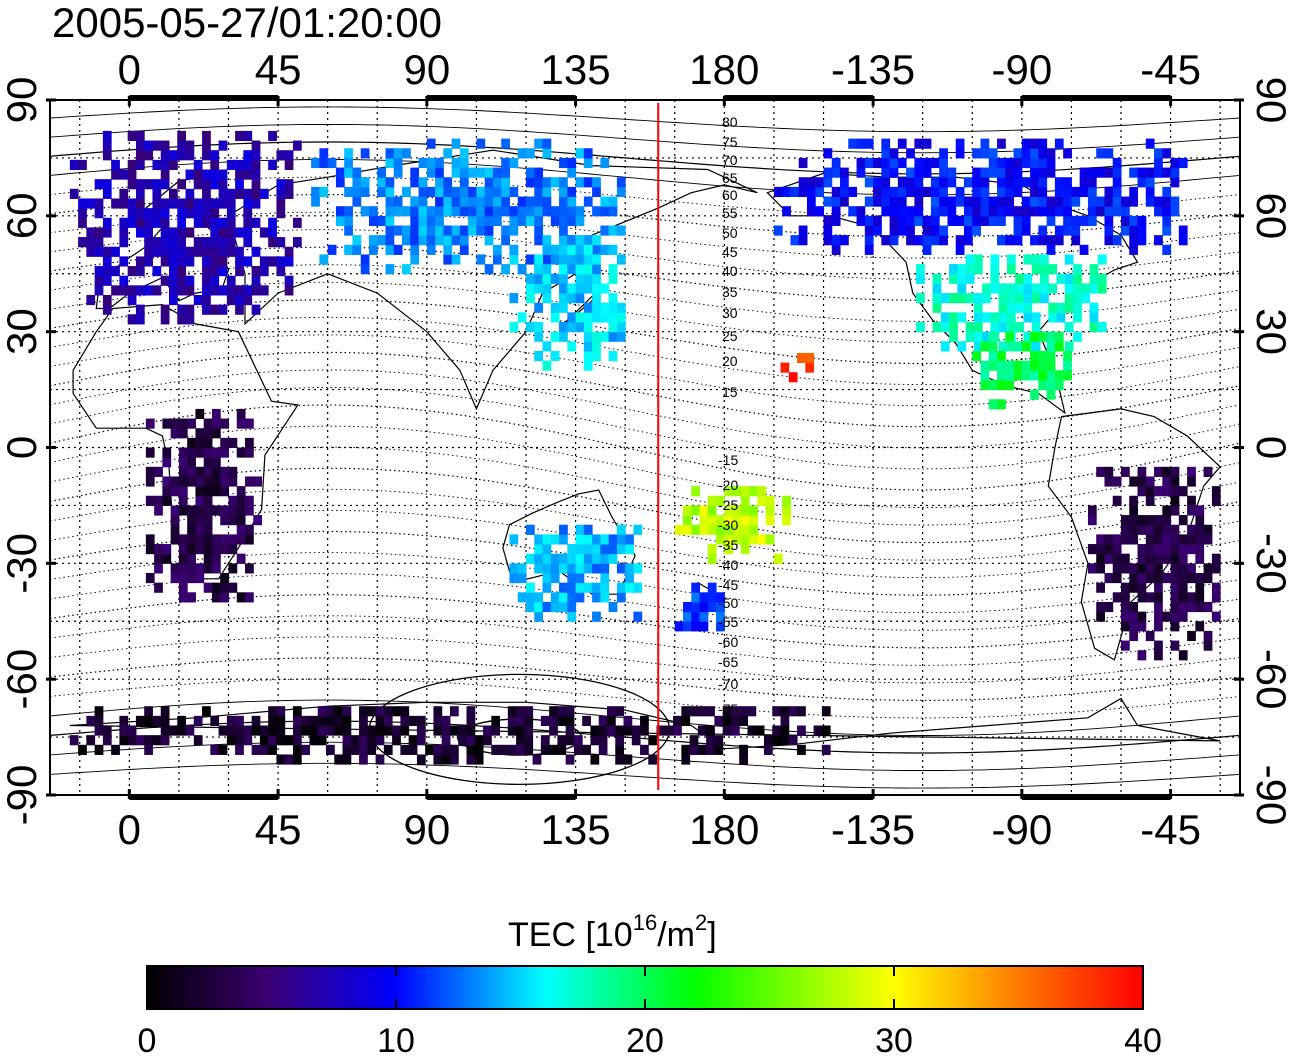 This screenshot has height=1057, width=1292. Describe the element at coordinates (1096, 797) in the screenshot. I see `frame-bar` at that location.